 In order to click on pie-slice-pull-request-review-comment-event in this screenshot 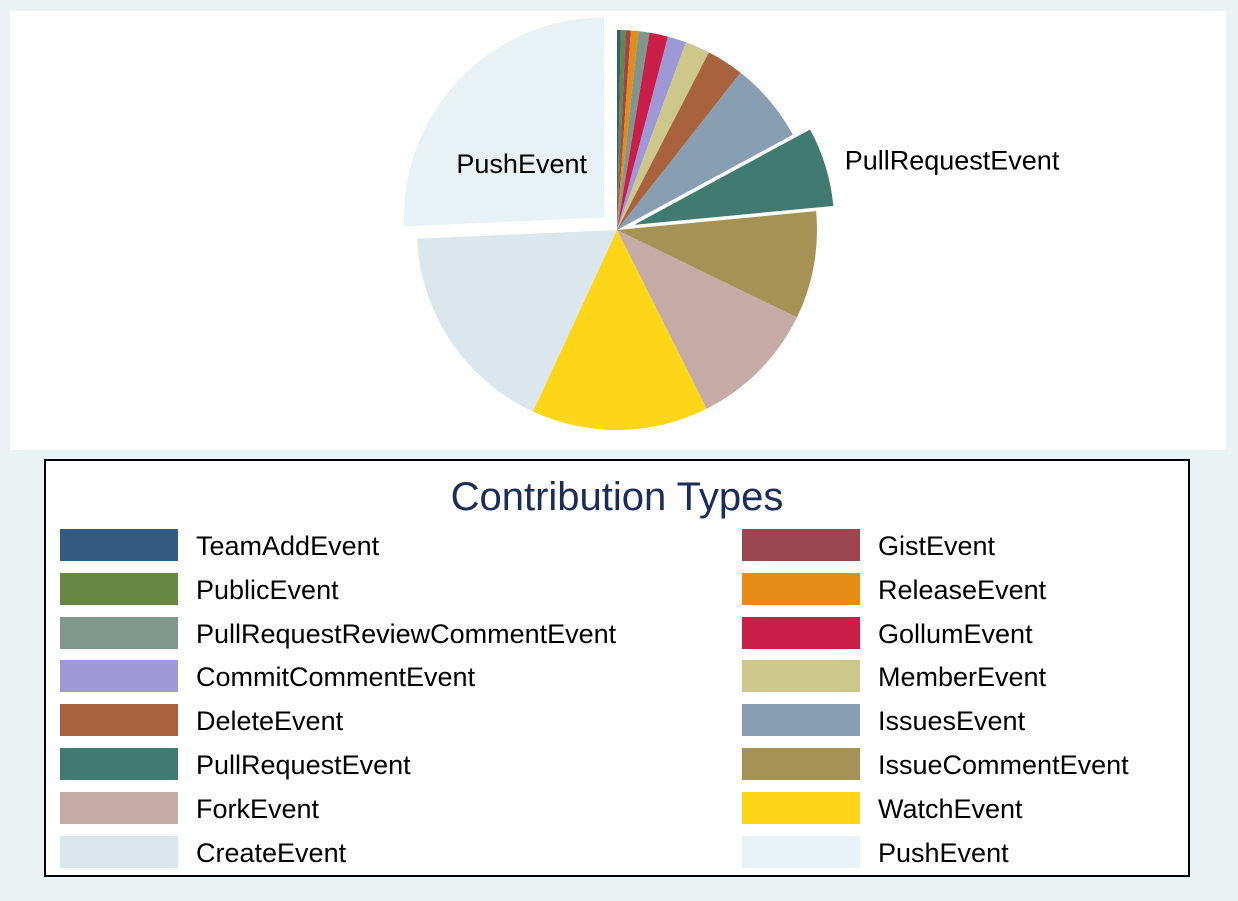, I will do `click(633, 130)`.